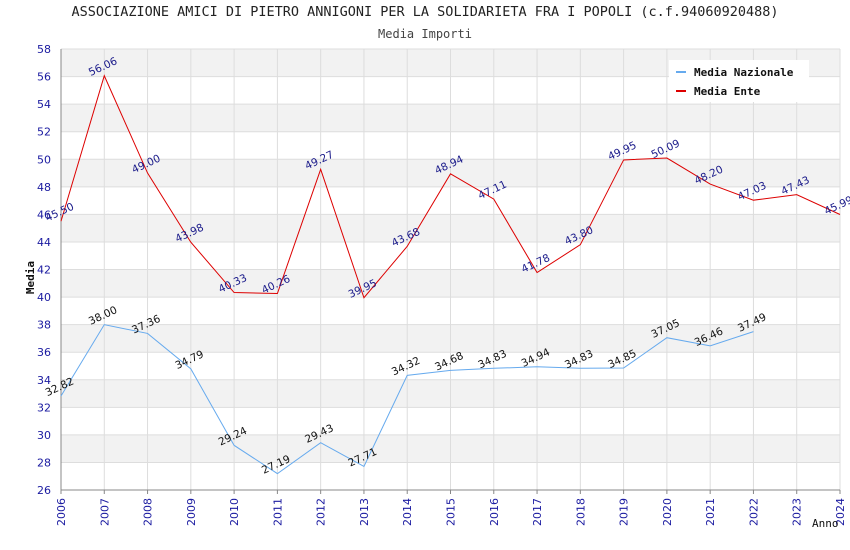 This screenshot has height=550, width=850. Describe the element at coordinates (797, 512) in the screenshot. I see `x-tick-label: 2023` at that location.